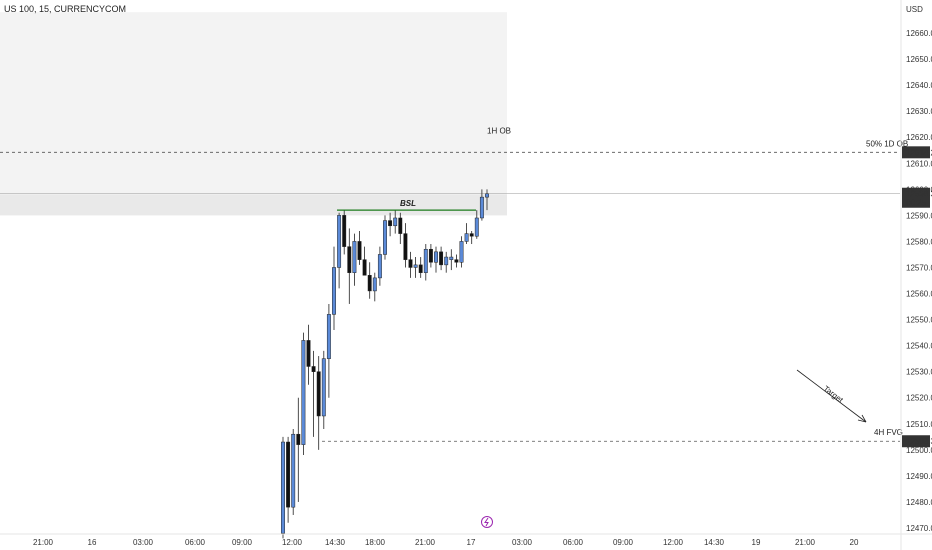 The height and width of the screenshot is (550, 932). Describe the element at coordinates (919, 528) in the screenshot. I see `price-tick-label: 12470.0` at that location.